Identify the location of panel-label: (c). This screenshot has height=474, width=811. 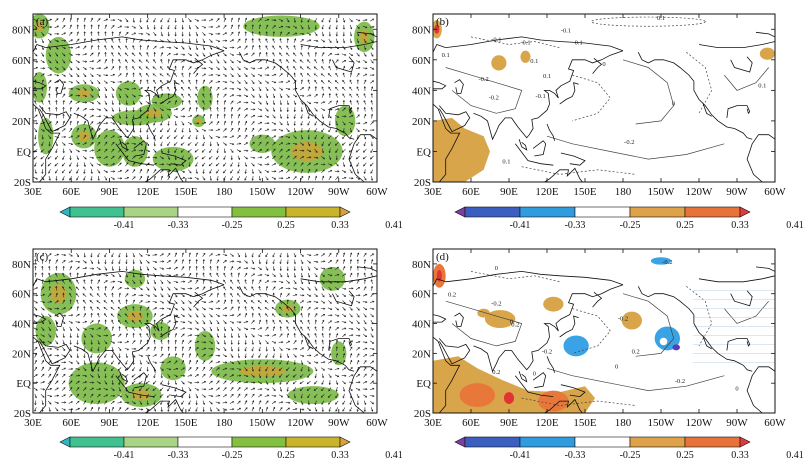
(42, 257).